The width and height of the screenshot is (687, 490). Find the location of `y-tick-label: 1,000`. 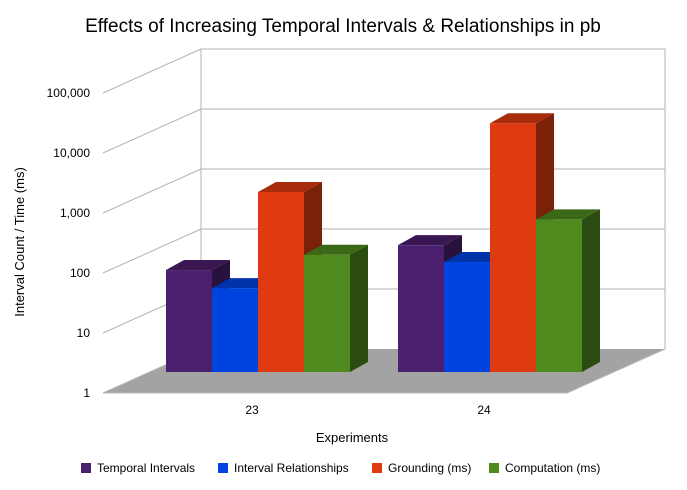

y-tick-label: 1,000 is located at coordinates (75, 213).